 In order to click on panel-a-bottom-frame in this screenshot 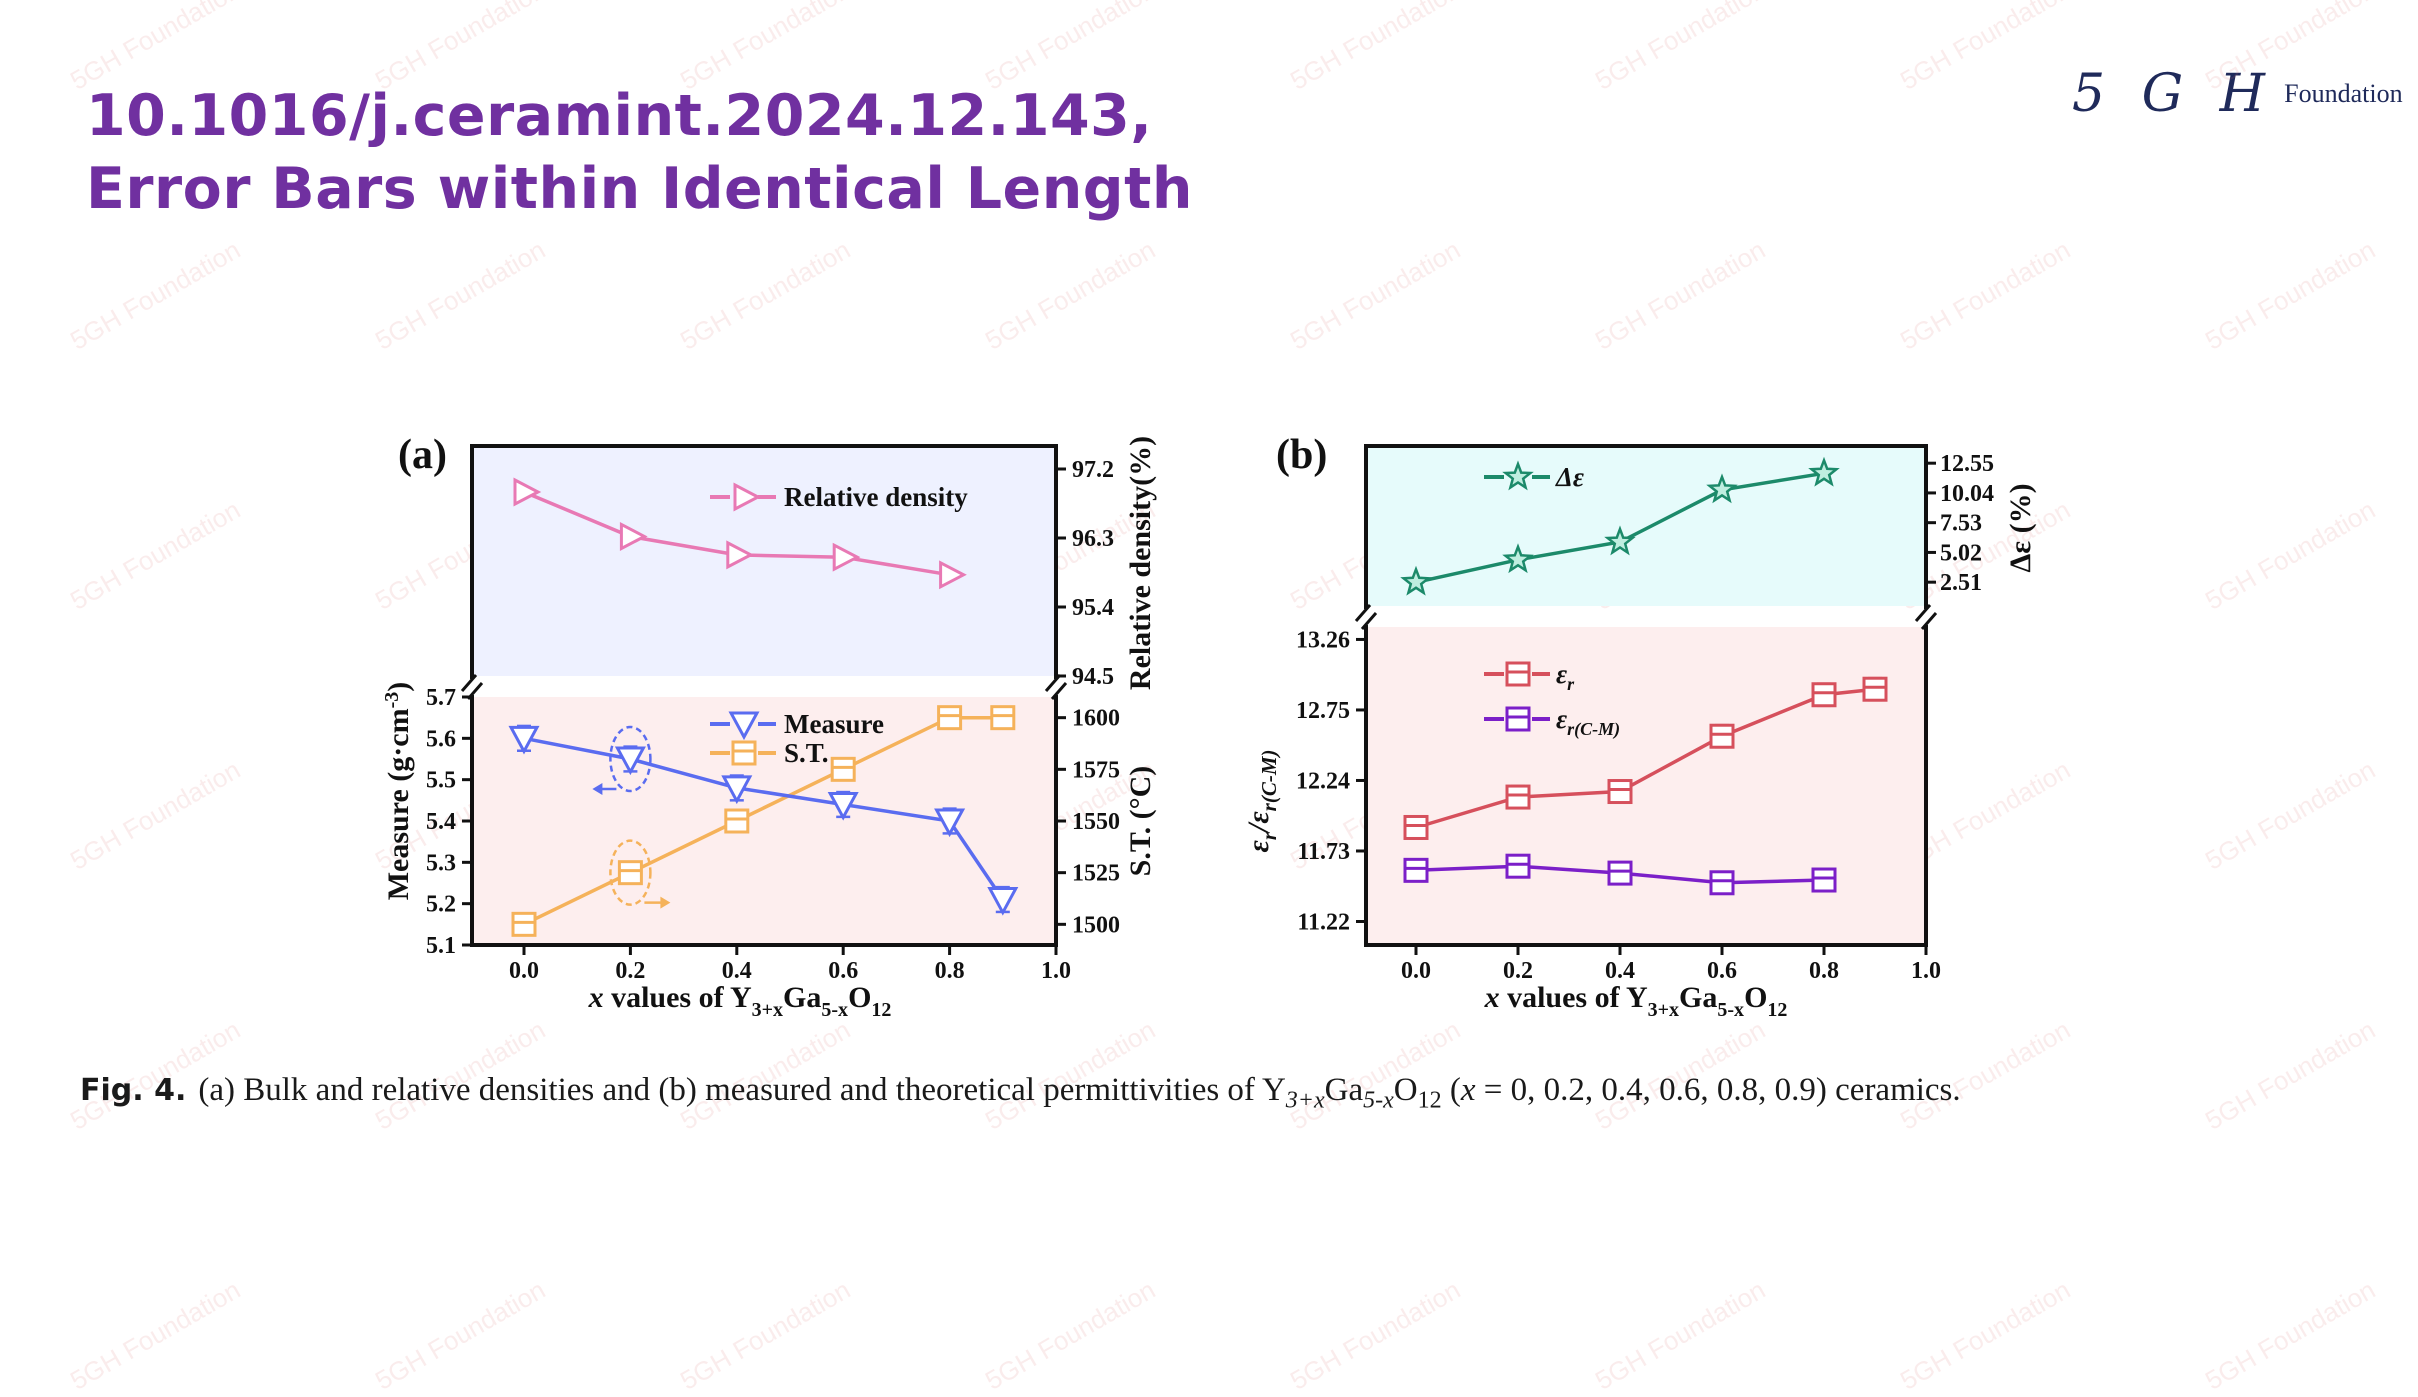, I will do `click(764, 820)`.